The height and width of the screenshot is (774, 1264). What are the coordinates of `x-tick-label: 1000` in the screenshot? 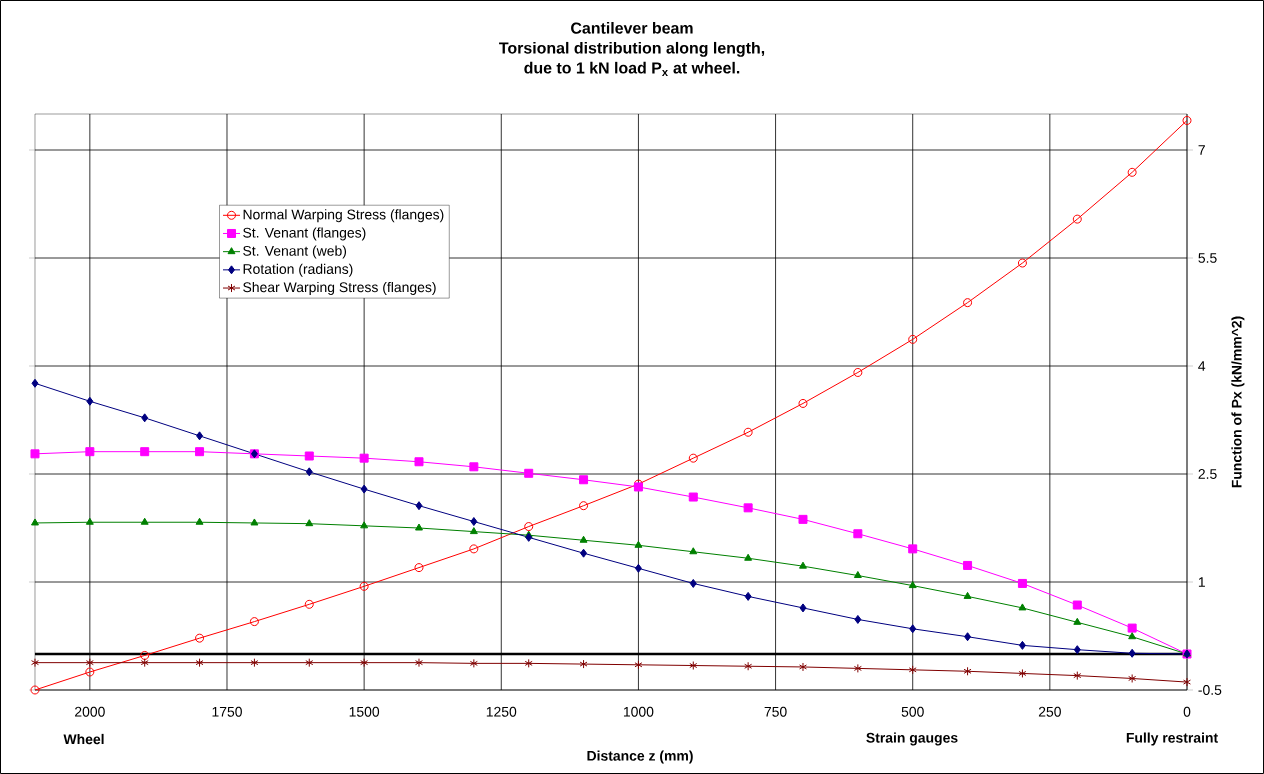 It's located at (638, 711).